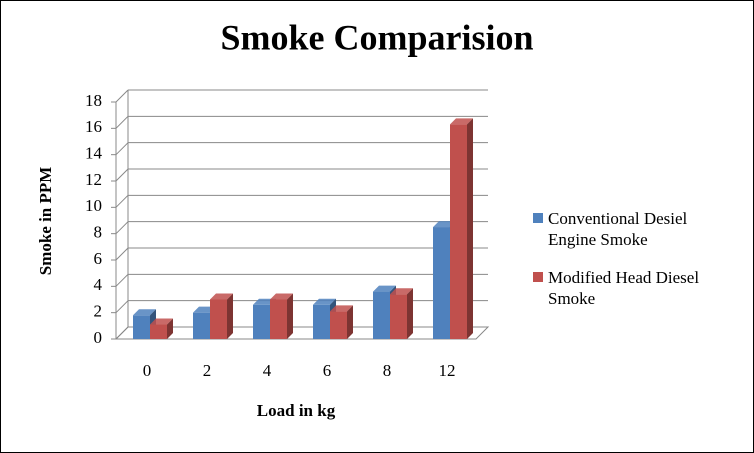  Describe the element at coordinates (207, 370) in the screenshot. I see `x-tick-label: 2` at that location.